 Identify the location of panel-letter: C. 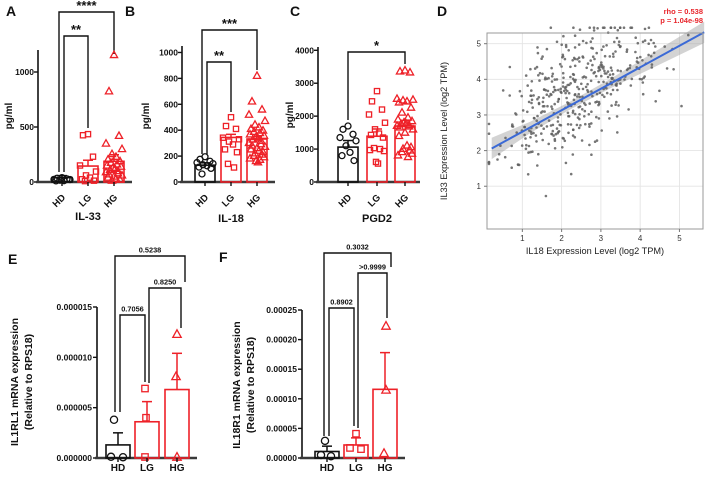
(295, 11).